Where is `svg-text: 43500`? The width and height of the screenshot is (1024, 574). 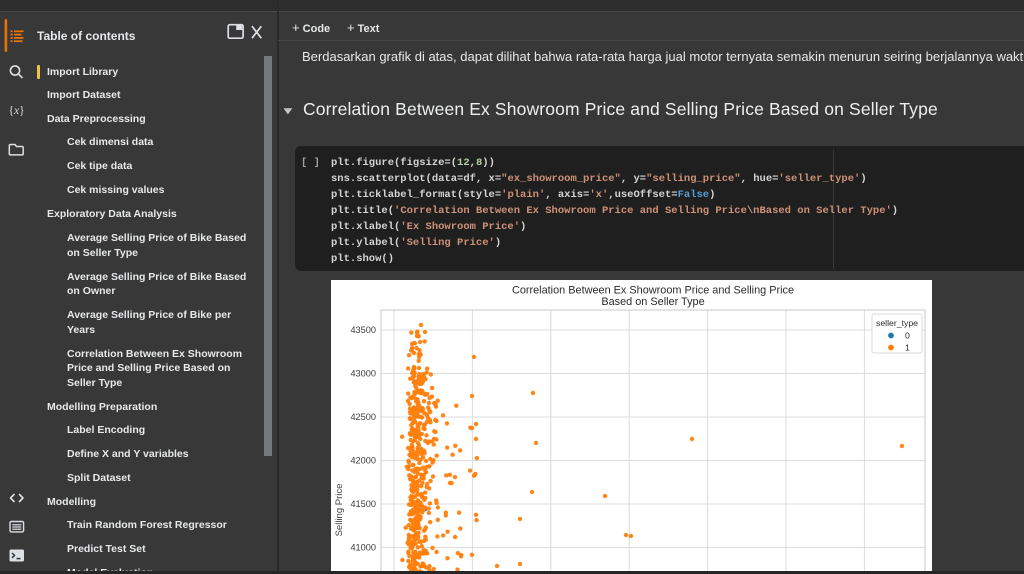 svg-text: 43500 is located at coordinates (363, 330).